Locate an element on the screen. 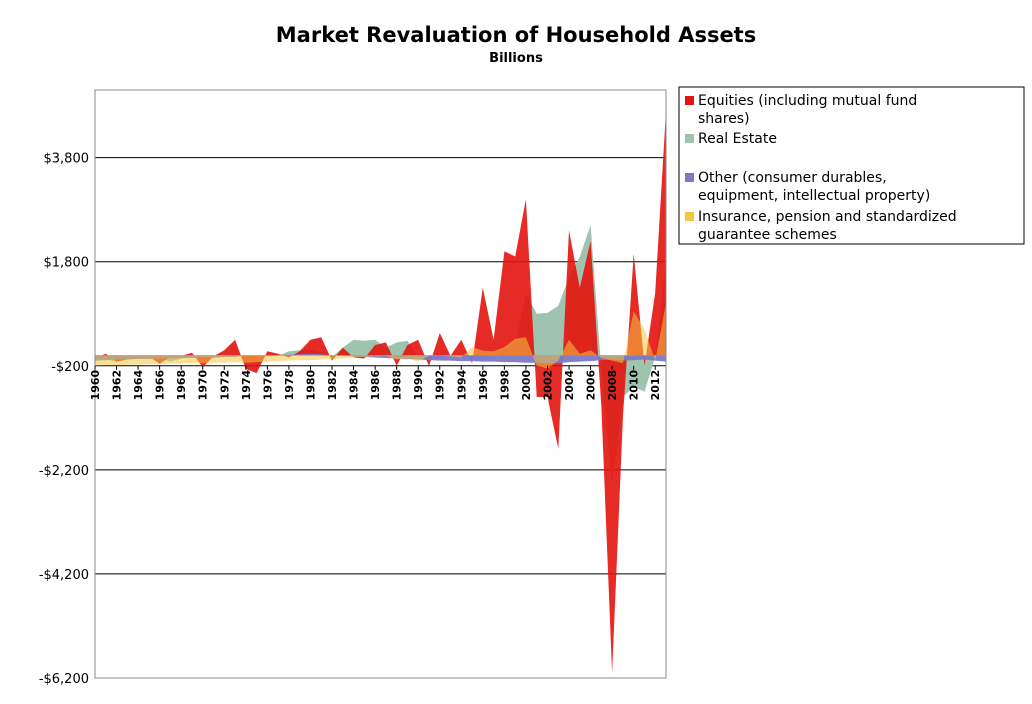 This screenshot has width=1032, height=704. x-tick-label: 1962 is located at coordinates (117, 385).